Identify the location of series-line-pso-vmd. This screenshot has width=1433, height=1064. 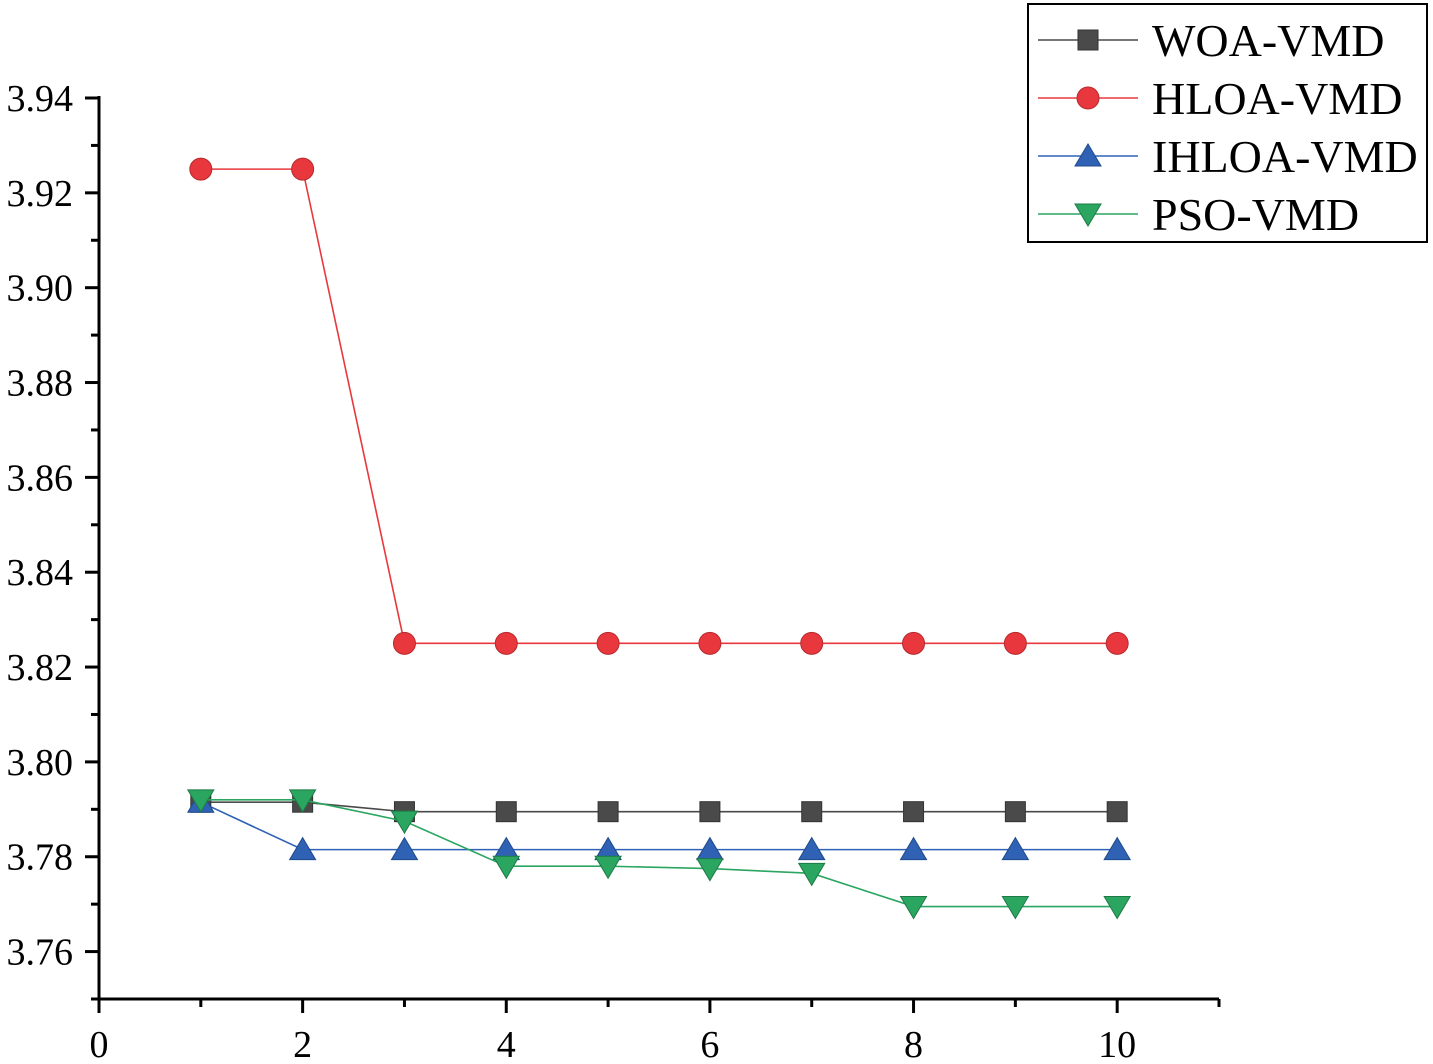
(659, 853).